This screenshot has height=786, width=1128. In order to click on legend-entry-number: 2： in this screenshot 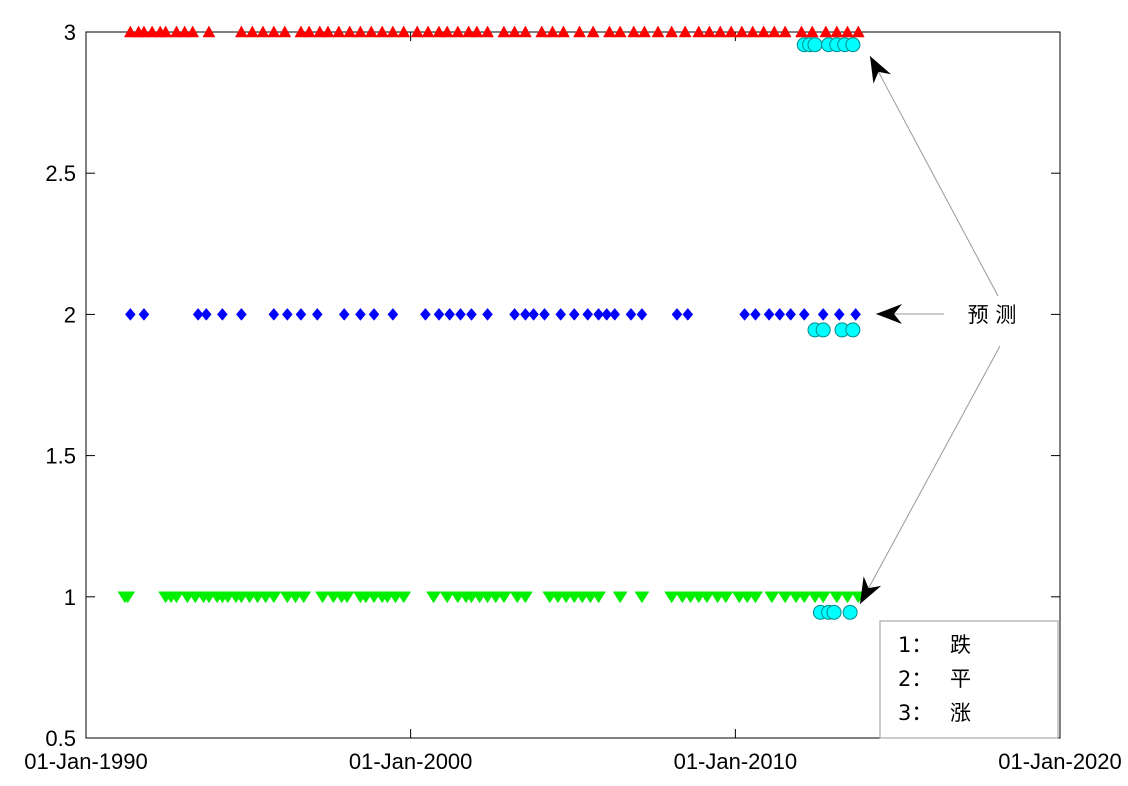, I will do `click(915, 679)`.